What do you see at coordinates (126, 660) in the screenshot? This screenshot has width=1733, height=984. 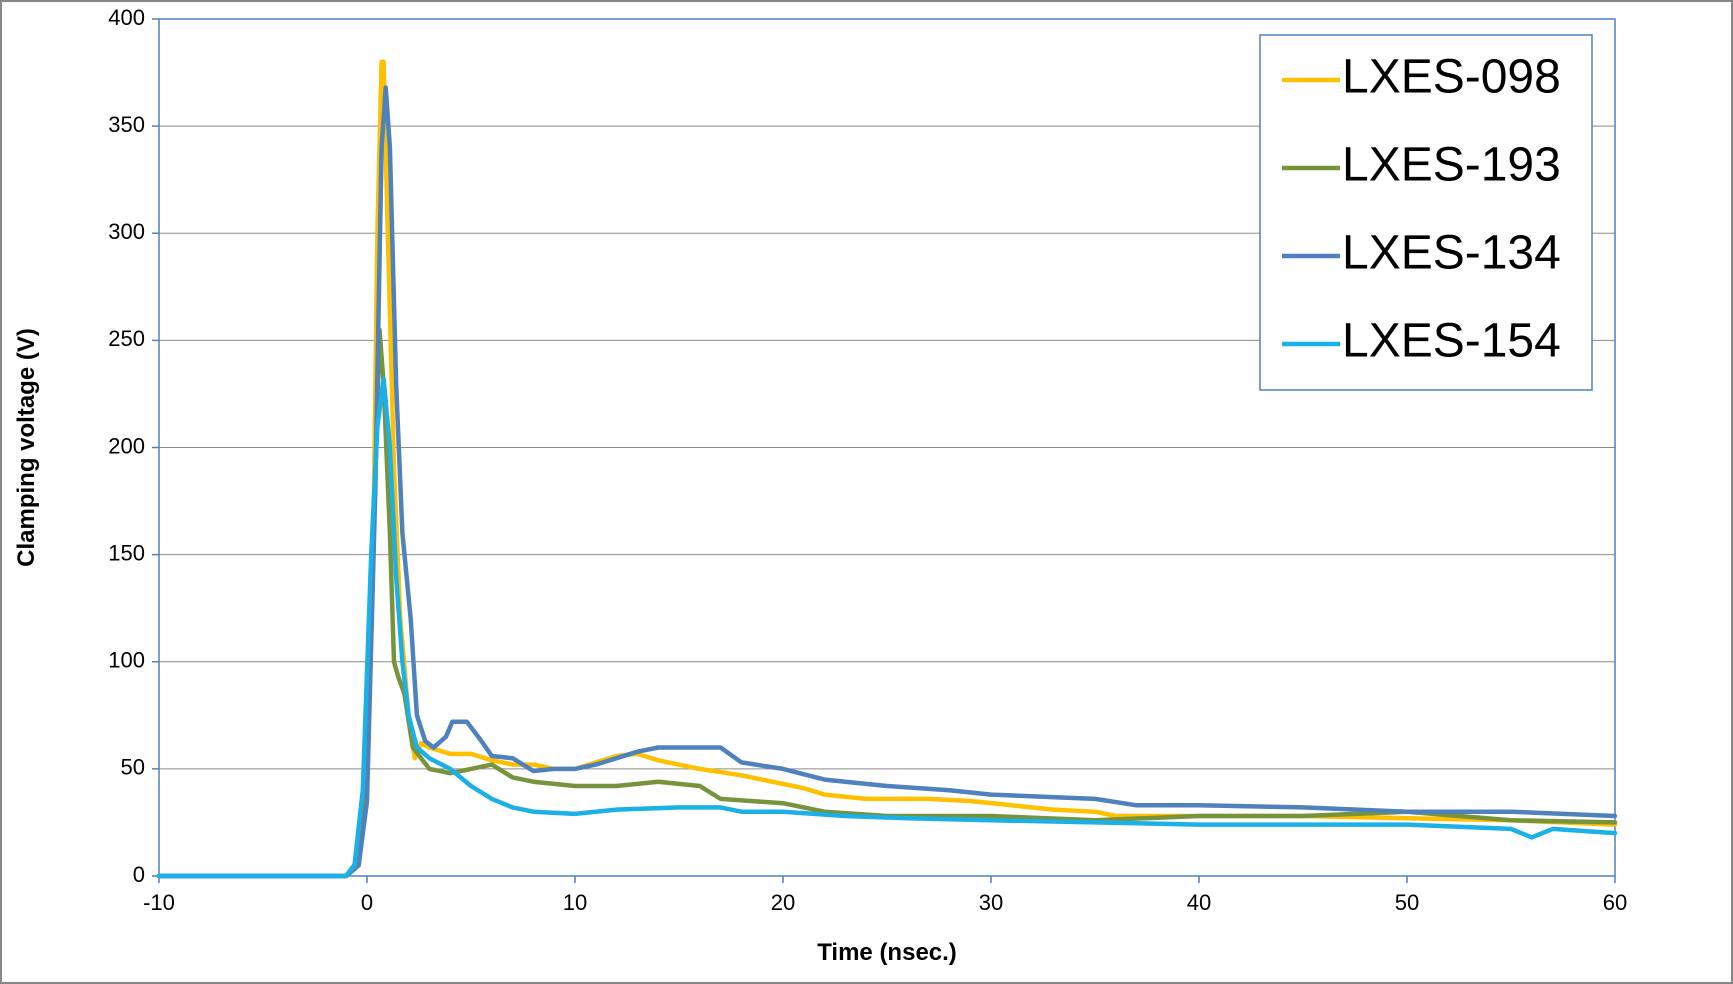 I see `y-tick-label: 100` at bounding box center [126, 660].